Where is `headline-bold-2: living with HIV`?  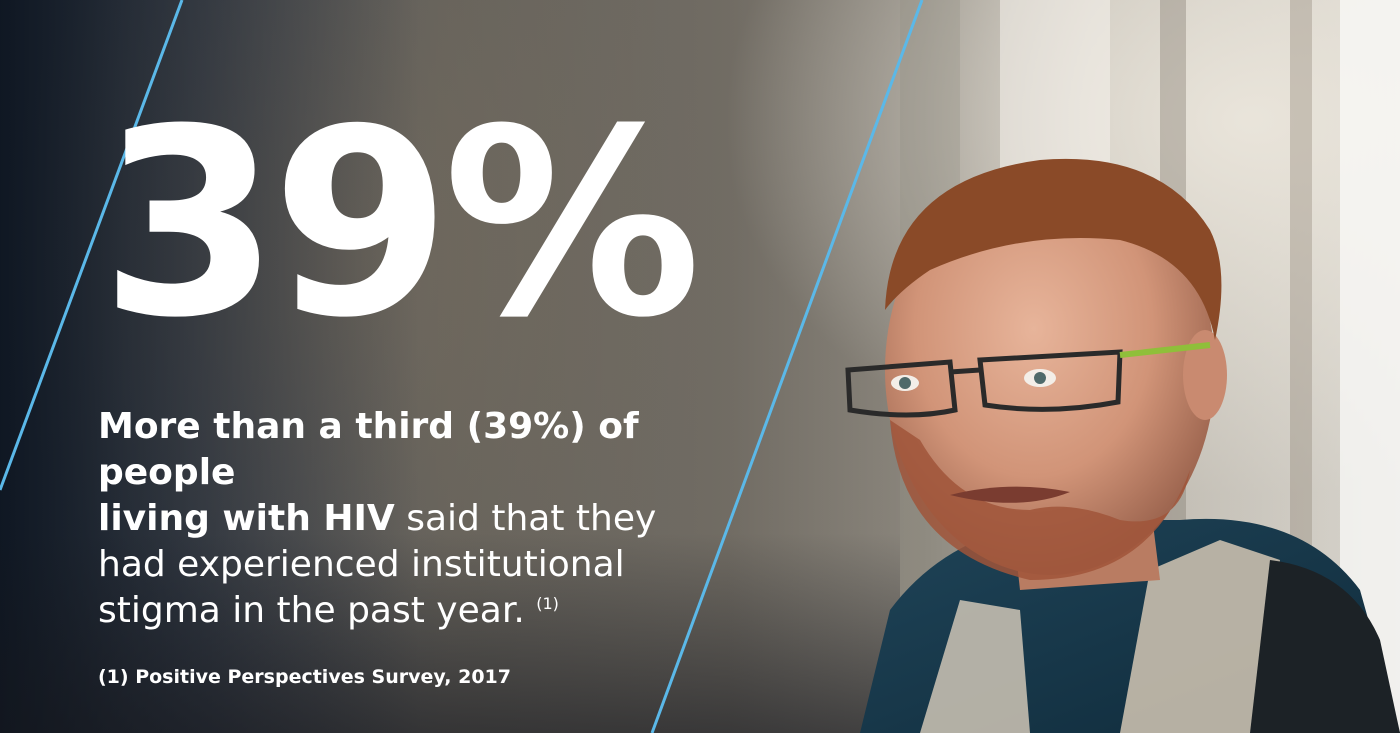 headline-bold-2: living with HIV is located at coordinates (246, 518).